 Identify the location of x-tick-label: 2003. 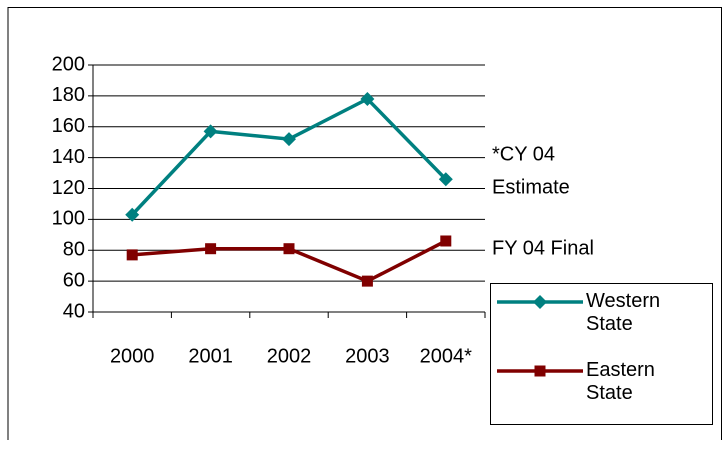
(367, 356).